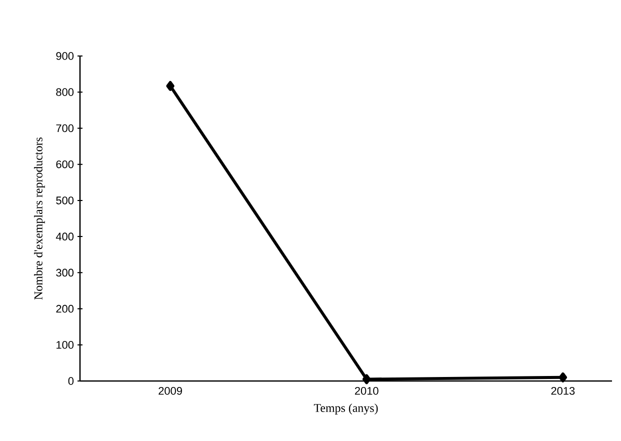  Describe the element at coordinates (65, 272) in the screenshot. I see `y-tick-label: 300` at that location.